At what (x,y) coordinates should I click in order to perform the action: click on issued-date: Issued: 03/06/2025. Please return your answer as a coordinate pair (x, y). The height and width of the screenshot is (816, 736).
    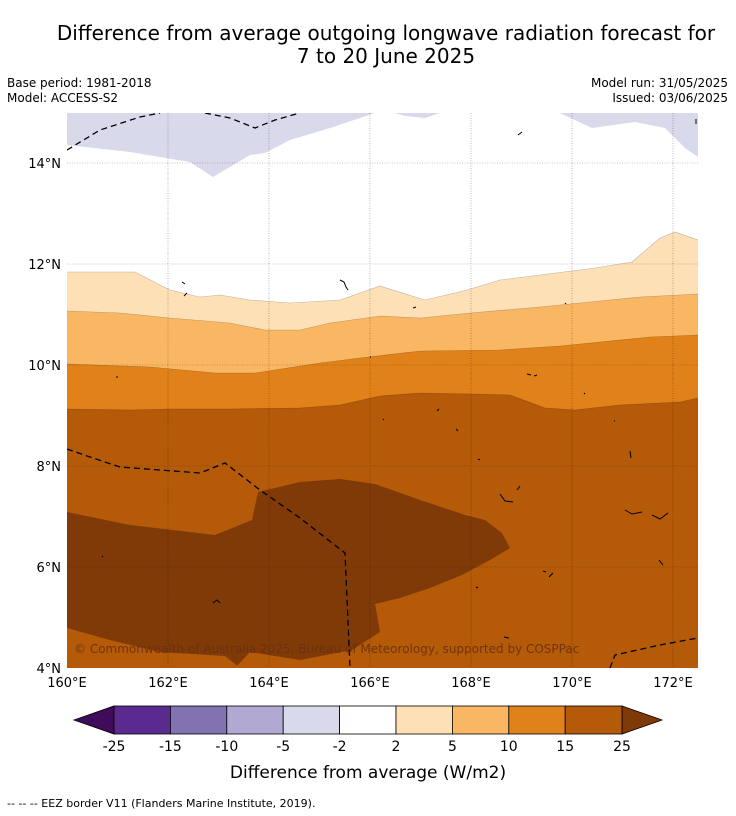
    Looking at the image, I should click on (670, 98).